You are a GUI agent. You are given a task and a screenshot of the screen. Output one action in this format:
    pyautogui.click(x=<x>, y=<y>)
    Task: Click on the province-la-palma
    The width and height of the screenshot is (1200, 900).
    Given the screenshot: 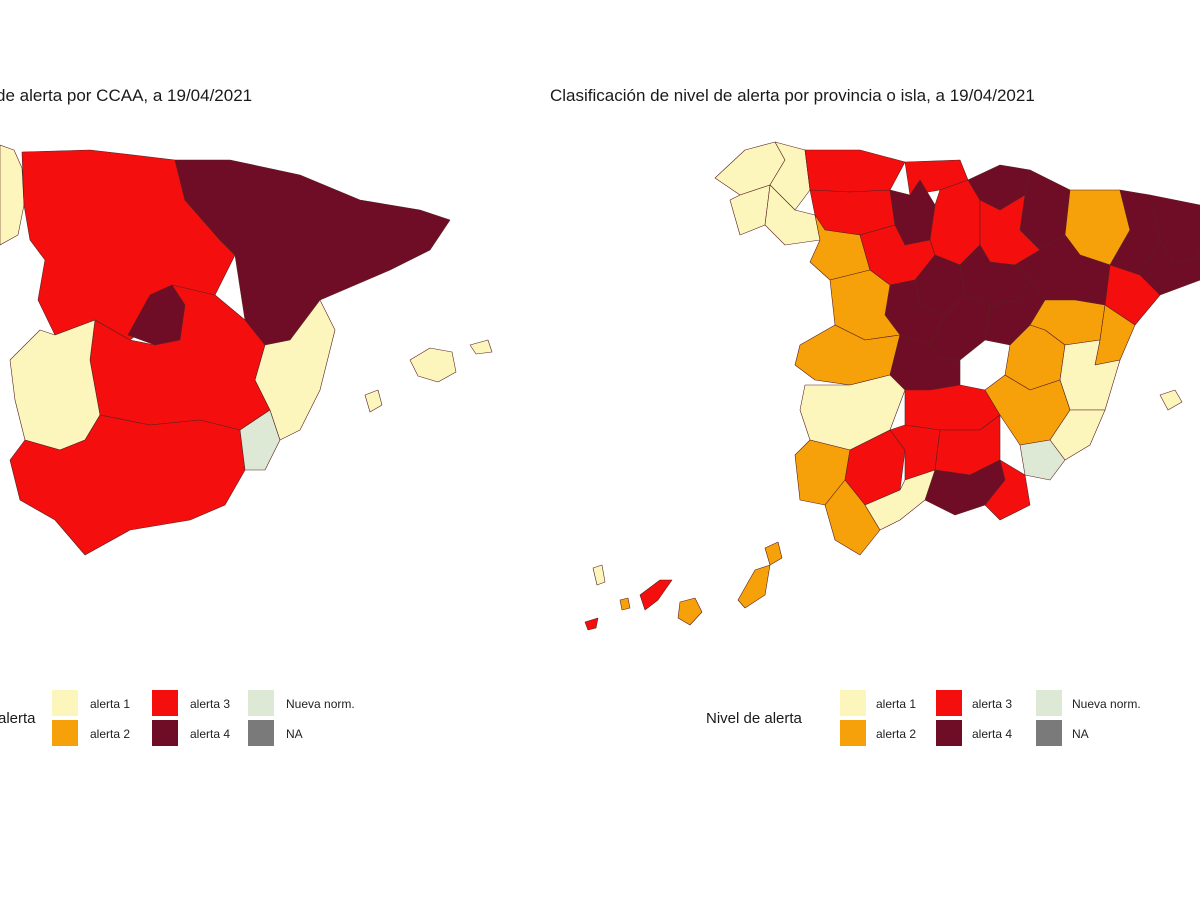 What is the action you would take?
    pyautogui.click(x=599, y=575)
    